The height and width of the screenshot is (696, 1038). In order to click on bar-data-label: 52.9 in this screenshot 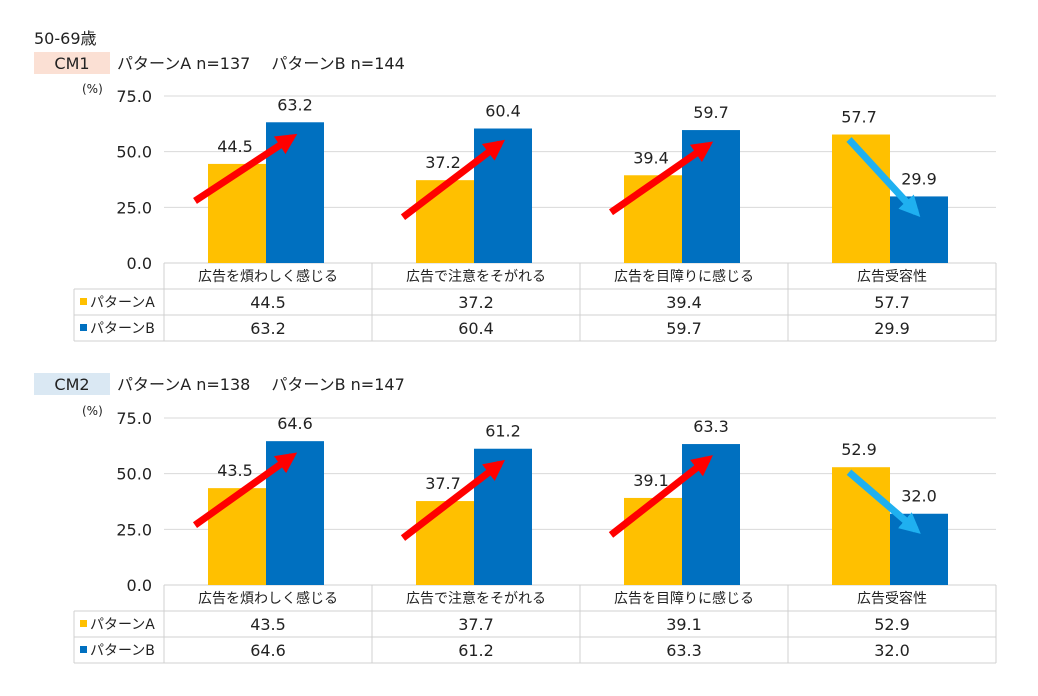, I will do `click(859, 449)`.